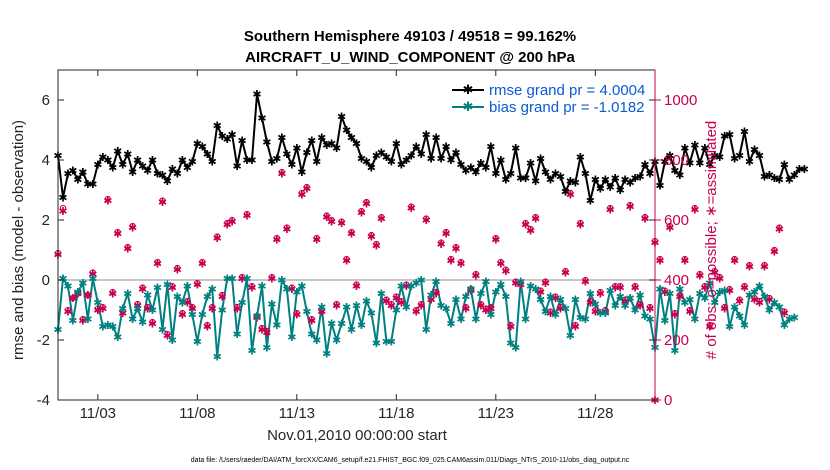 The width and height of the screenshot is (830, 470). What do you see at coordinates (680, 100) in the screenshot?
I see `y-right-tick-label: 1000` at bounding box center [680, 100].